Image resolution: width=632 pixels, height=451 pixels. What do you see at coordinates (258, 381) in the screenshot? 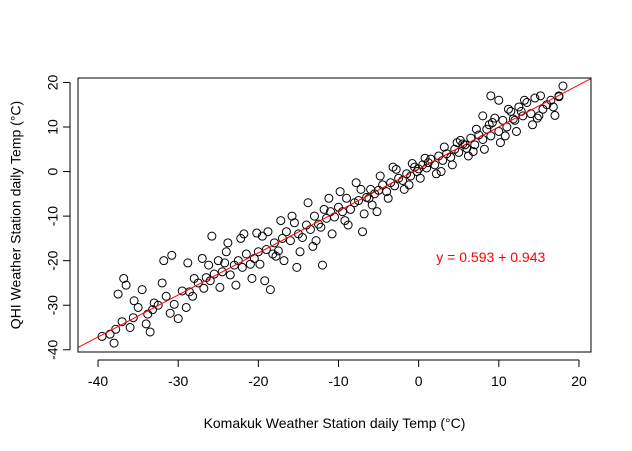
I see `x-tick-label: -20` at bounding box center [258, 381].